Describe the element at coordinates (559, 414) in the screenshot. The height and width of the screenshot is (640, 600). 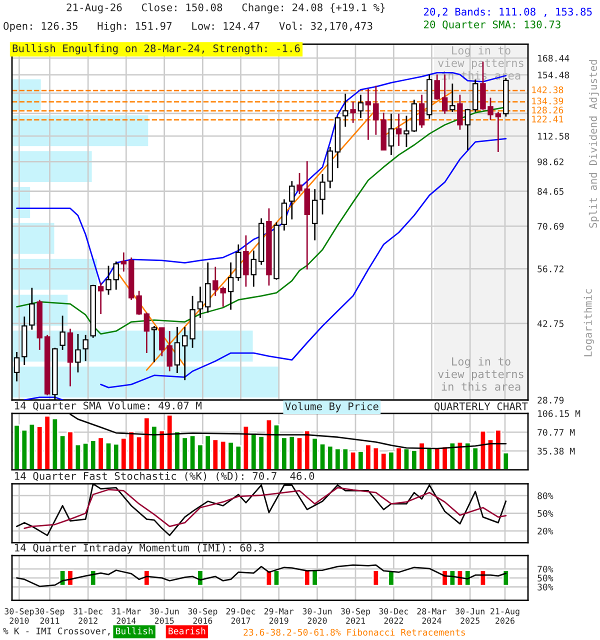
I see `y-tick-label: 106.15 M` at that location.